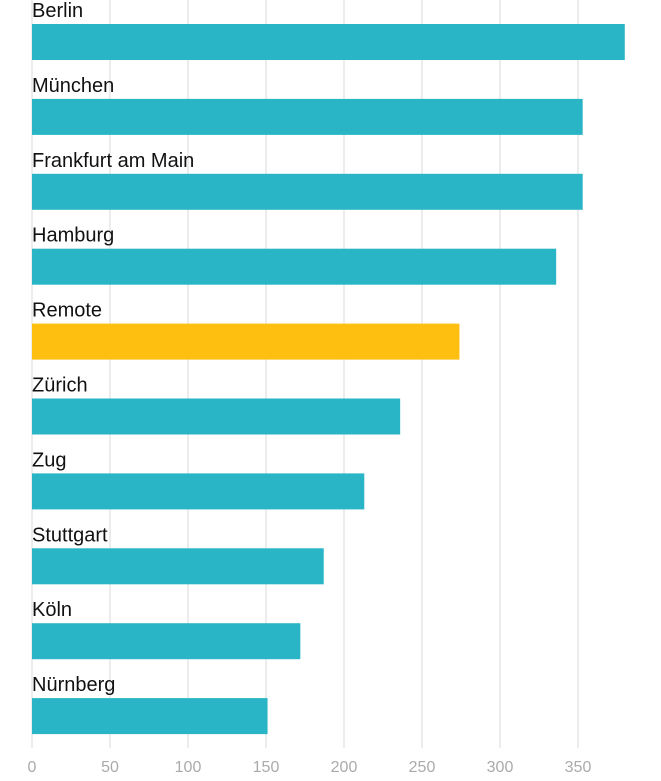 The height and width of the screenshot is (781, 661). I want to click on bar-köln, so click(166, 641).